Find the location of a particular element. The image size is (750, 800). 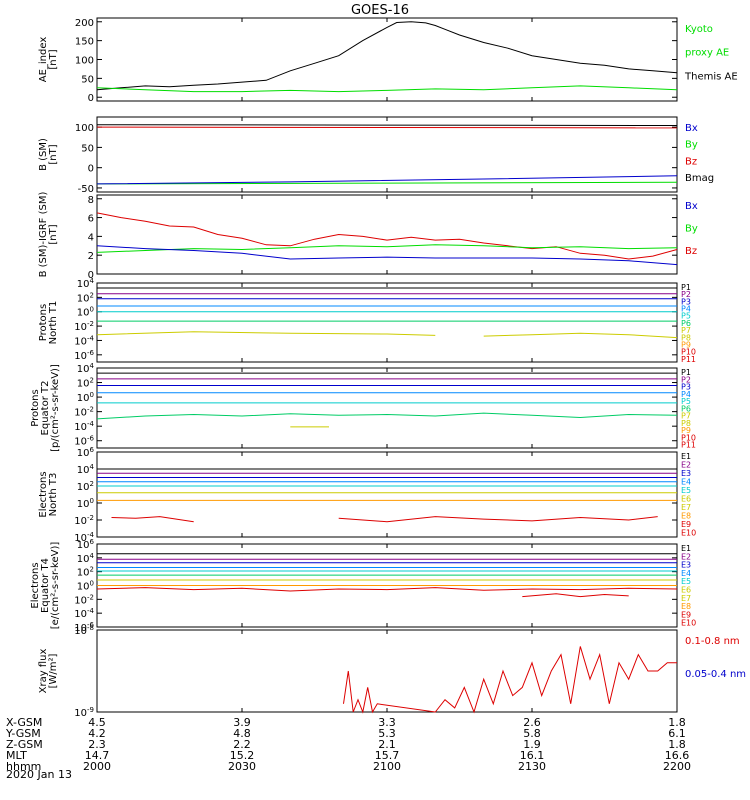

x-tick-value: 15.7 is located at coordinates (387, 755).